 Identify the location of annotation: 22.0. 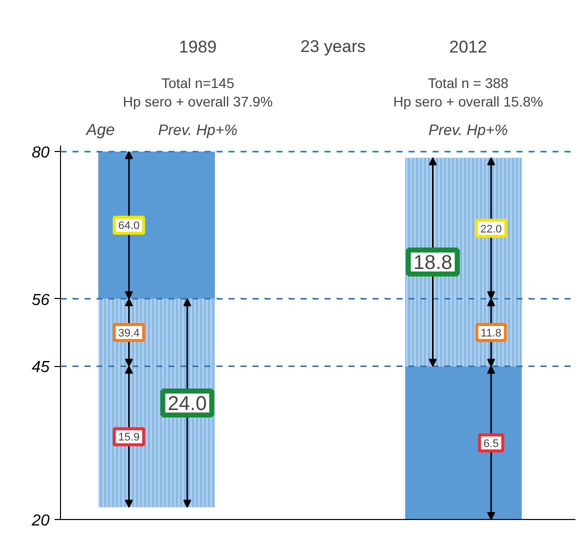
(491, 229).